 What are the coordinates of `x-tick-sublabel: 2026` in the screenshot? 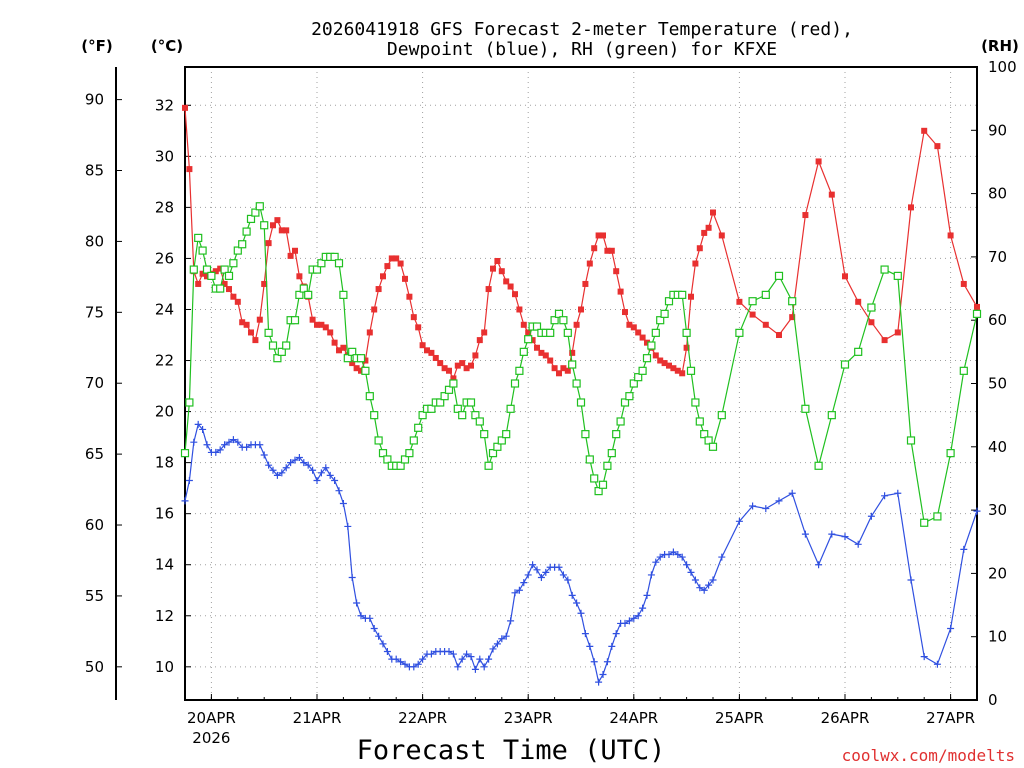 It's located at (211, 738).